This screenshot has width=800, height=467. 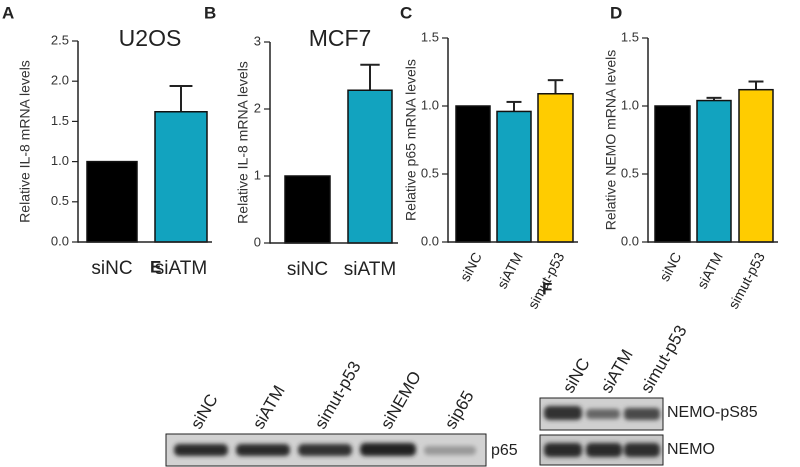 What do you see at coordinates (60, 80) in the screenshot?
I see `y-tick-label: 2.0` at bounding box center [60, 80].